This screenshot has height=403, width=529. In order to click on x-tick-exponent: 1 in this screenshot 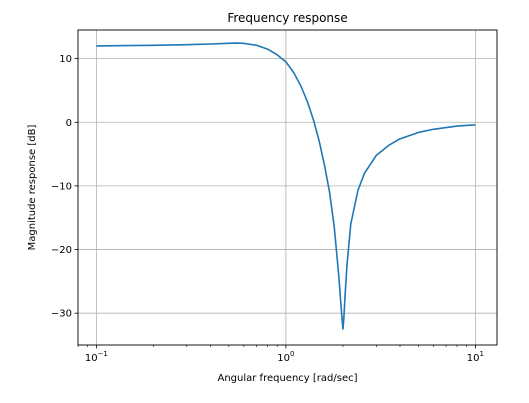, I will do `click(482, 354)`.